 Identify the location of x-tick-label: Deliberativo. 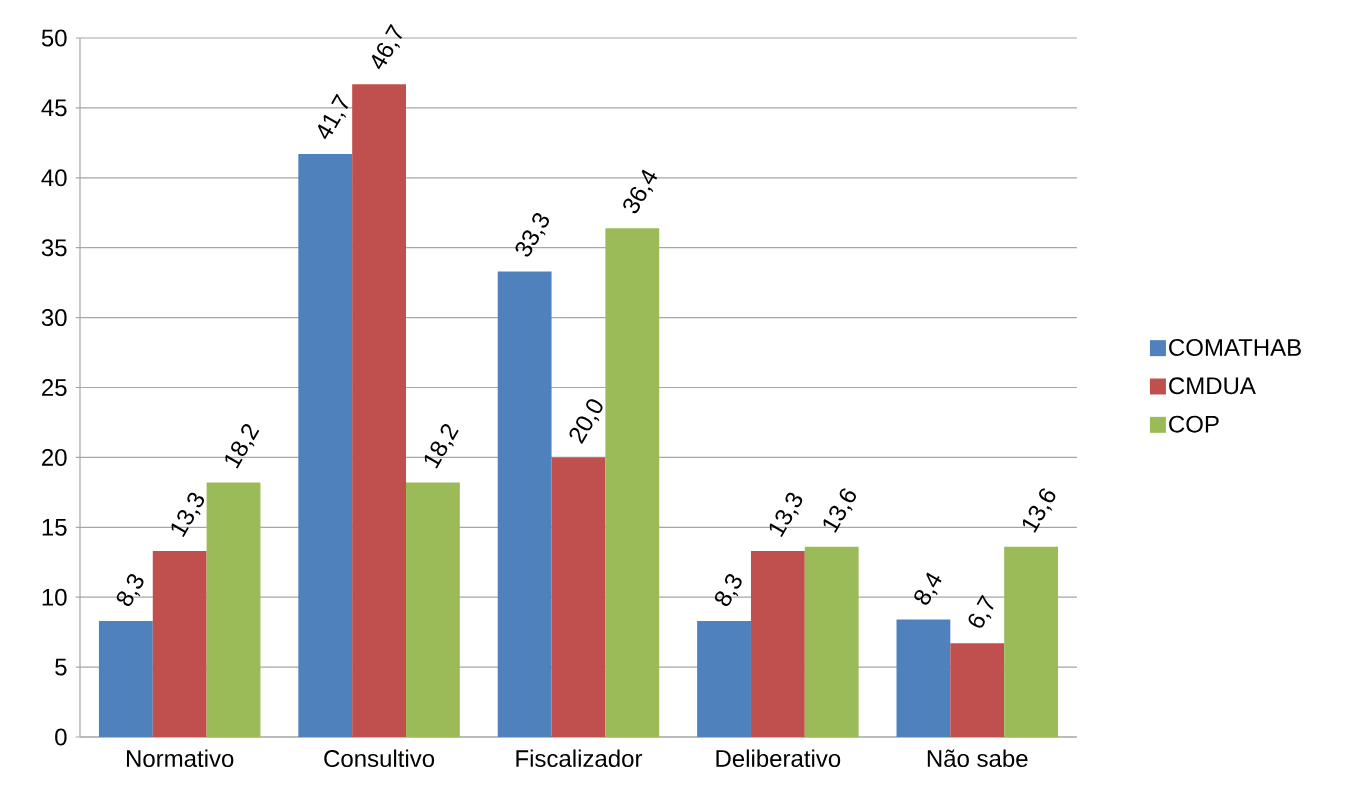
(778, 758).